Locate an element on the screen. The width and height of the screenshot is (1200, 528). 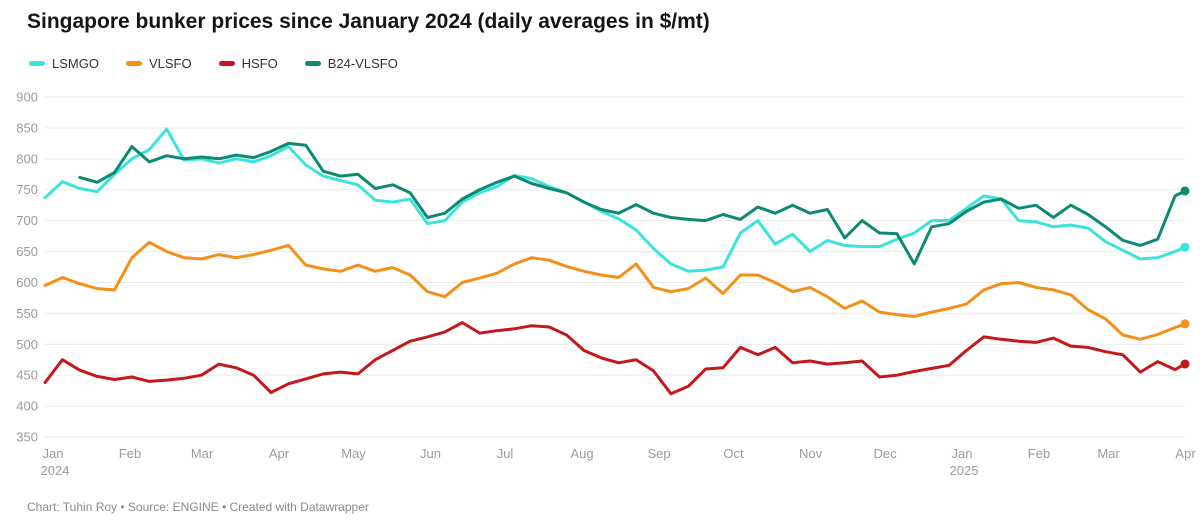
legend-item-lsmgo: LSMGO is located at coordinates (64, 63).